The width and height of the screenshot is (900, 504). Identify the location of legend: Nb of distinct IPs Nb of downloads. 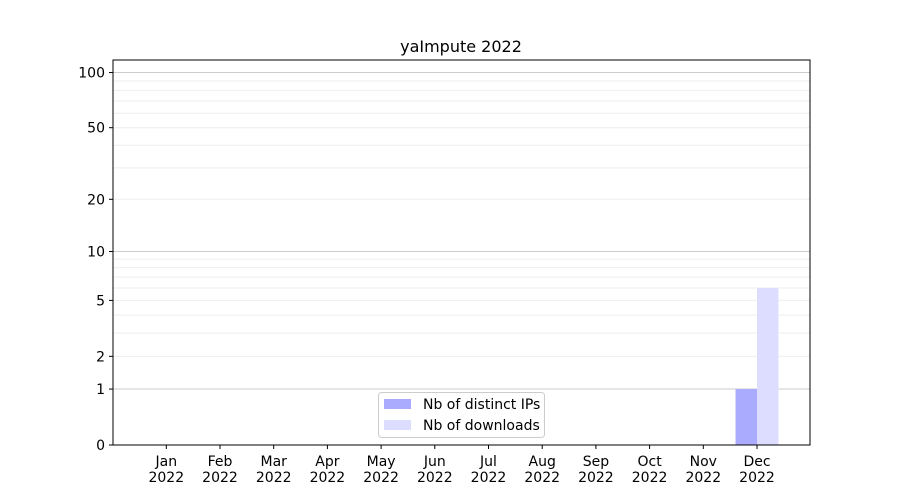
(461, 415).